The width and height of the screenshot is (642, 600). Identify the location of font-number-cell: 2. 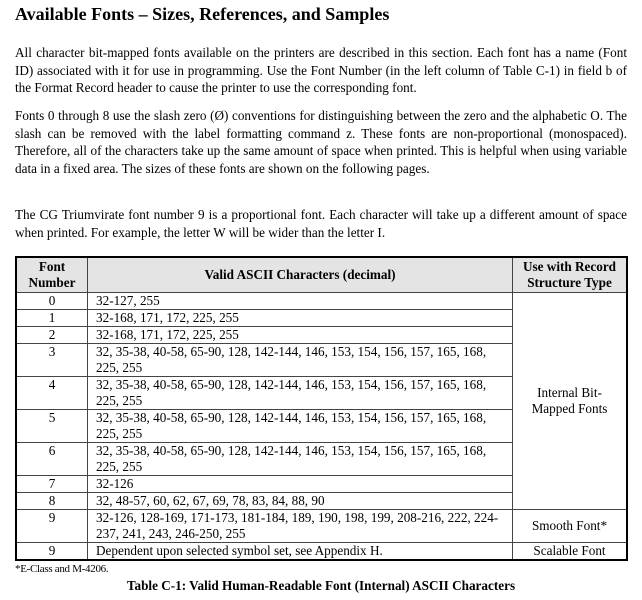
(51, 335).